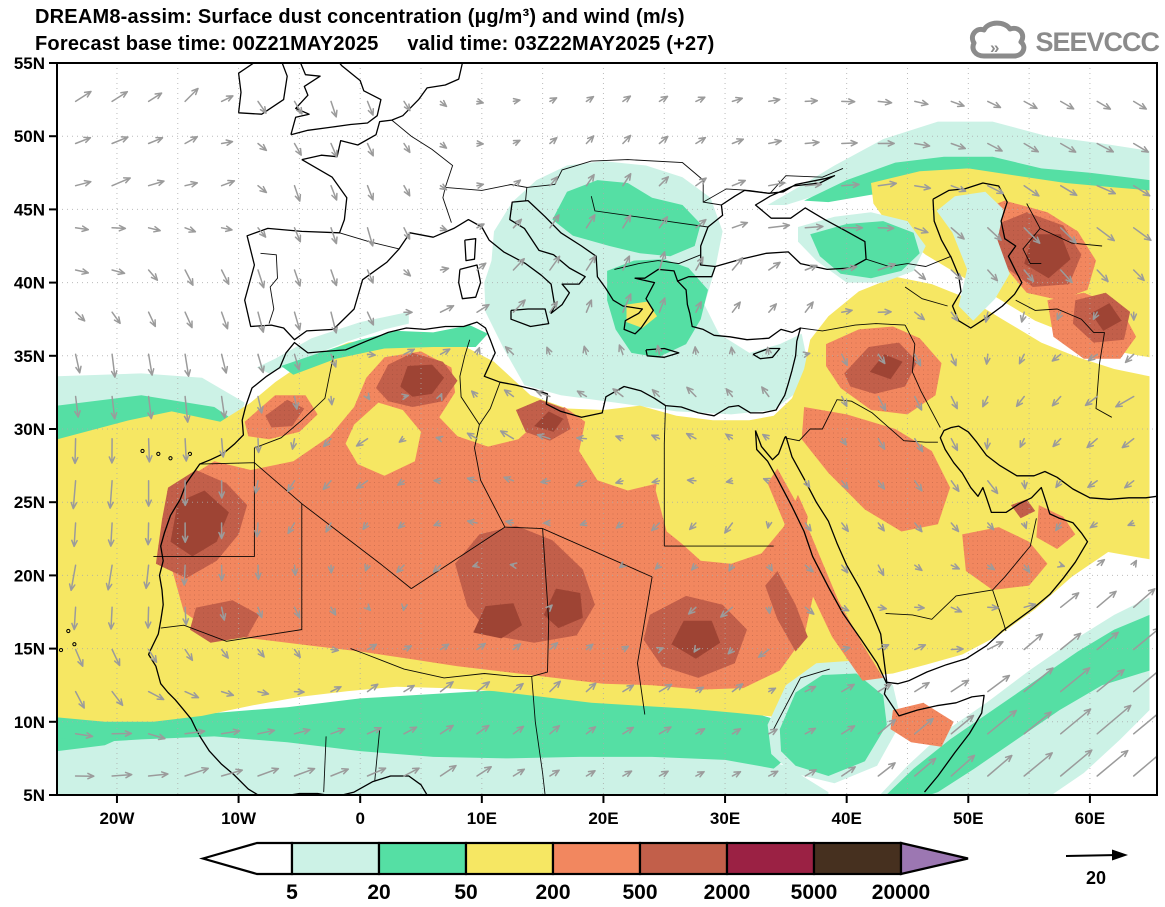 This screenshot has height=907, width=1165. What do you see at coordinates (422, 380) in the screenshot?
I see `dust-region-nalgeria-dark` at bounding box center [422, 380].